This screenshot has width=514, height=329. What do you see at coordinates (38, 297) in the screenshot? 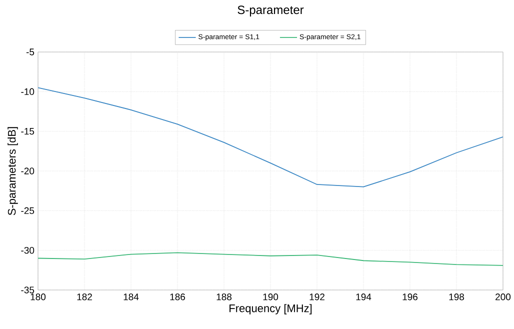
I see `x-tick-label: 180` at bounding box center [38, 297].